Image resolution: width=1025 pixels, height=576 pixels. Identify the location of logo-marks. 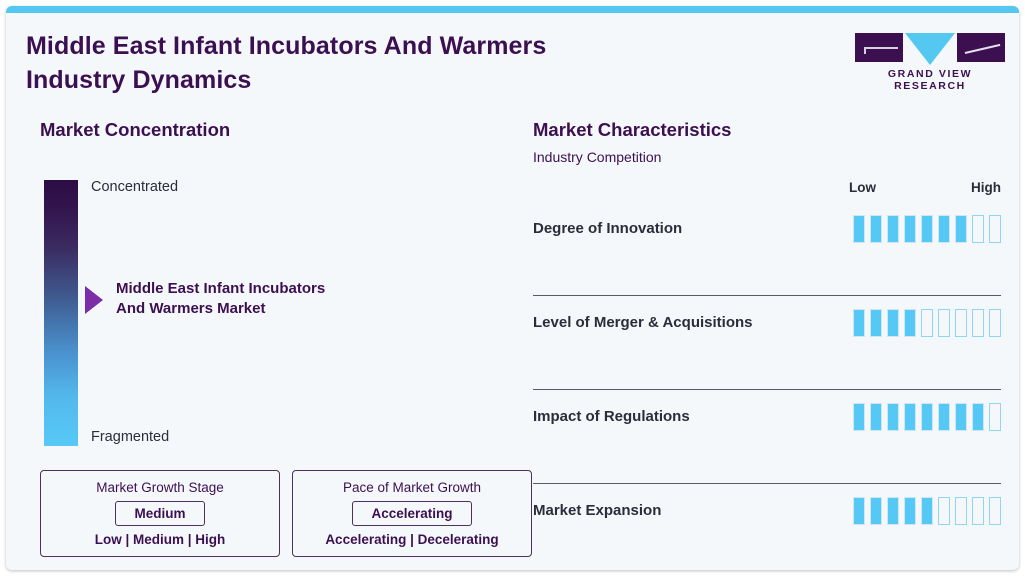
(930, 49).